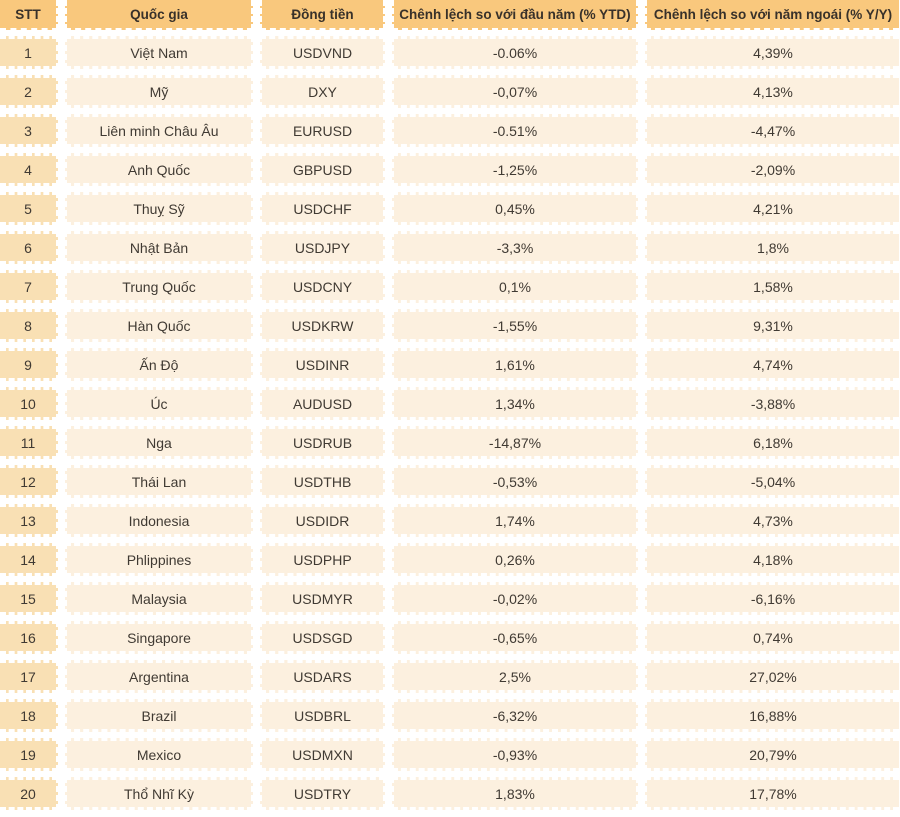 Image resolution: width=900 pixels, height=817 pixels. Describe the element at coordinates (449, 130) in the screenshot. I see `table-row: 3 Liên minh Châu Âu EURUSD -0.51% -4,47%` at that location.